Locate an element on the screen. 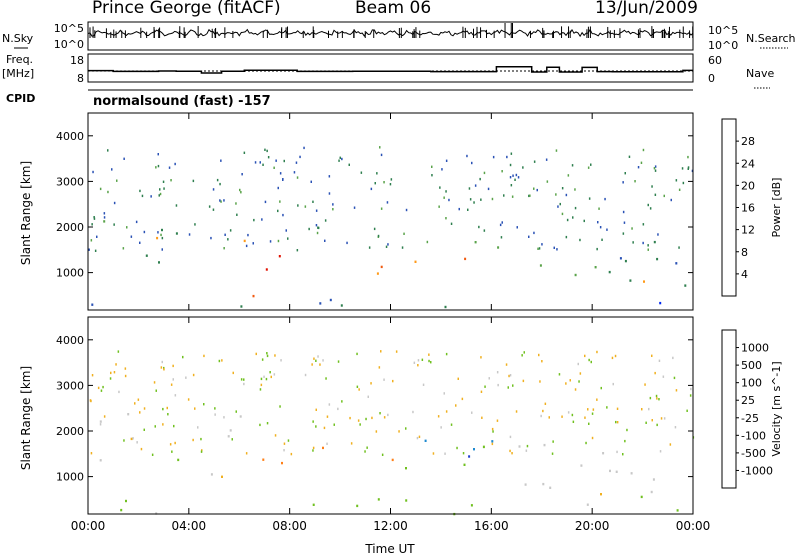 This screenshot has width=800, height=554. colorbar-label: Velocity [m s^-1] is located at coordinates (776, 408).